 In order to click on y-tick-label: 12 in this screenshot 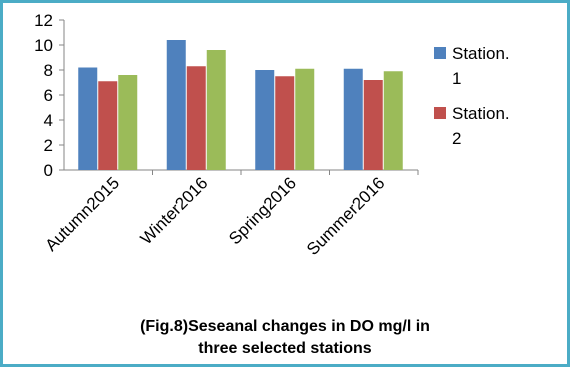, I will do `click(43, 20)`.